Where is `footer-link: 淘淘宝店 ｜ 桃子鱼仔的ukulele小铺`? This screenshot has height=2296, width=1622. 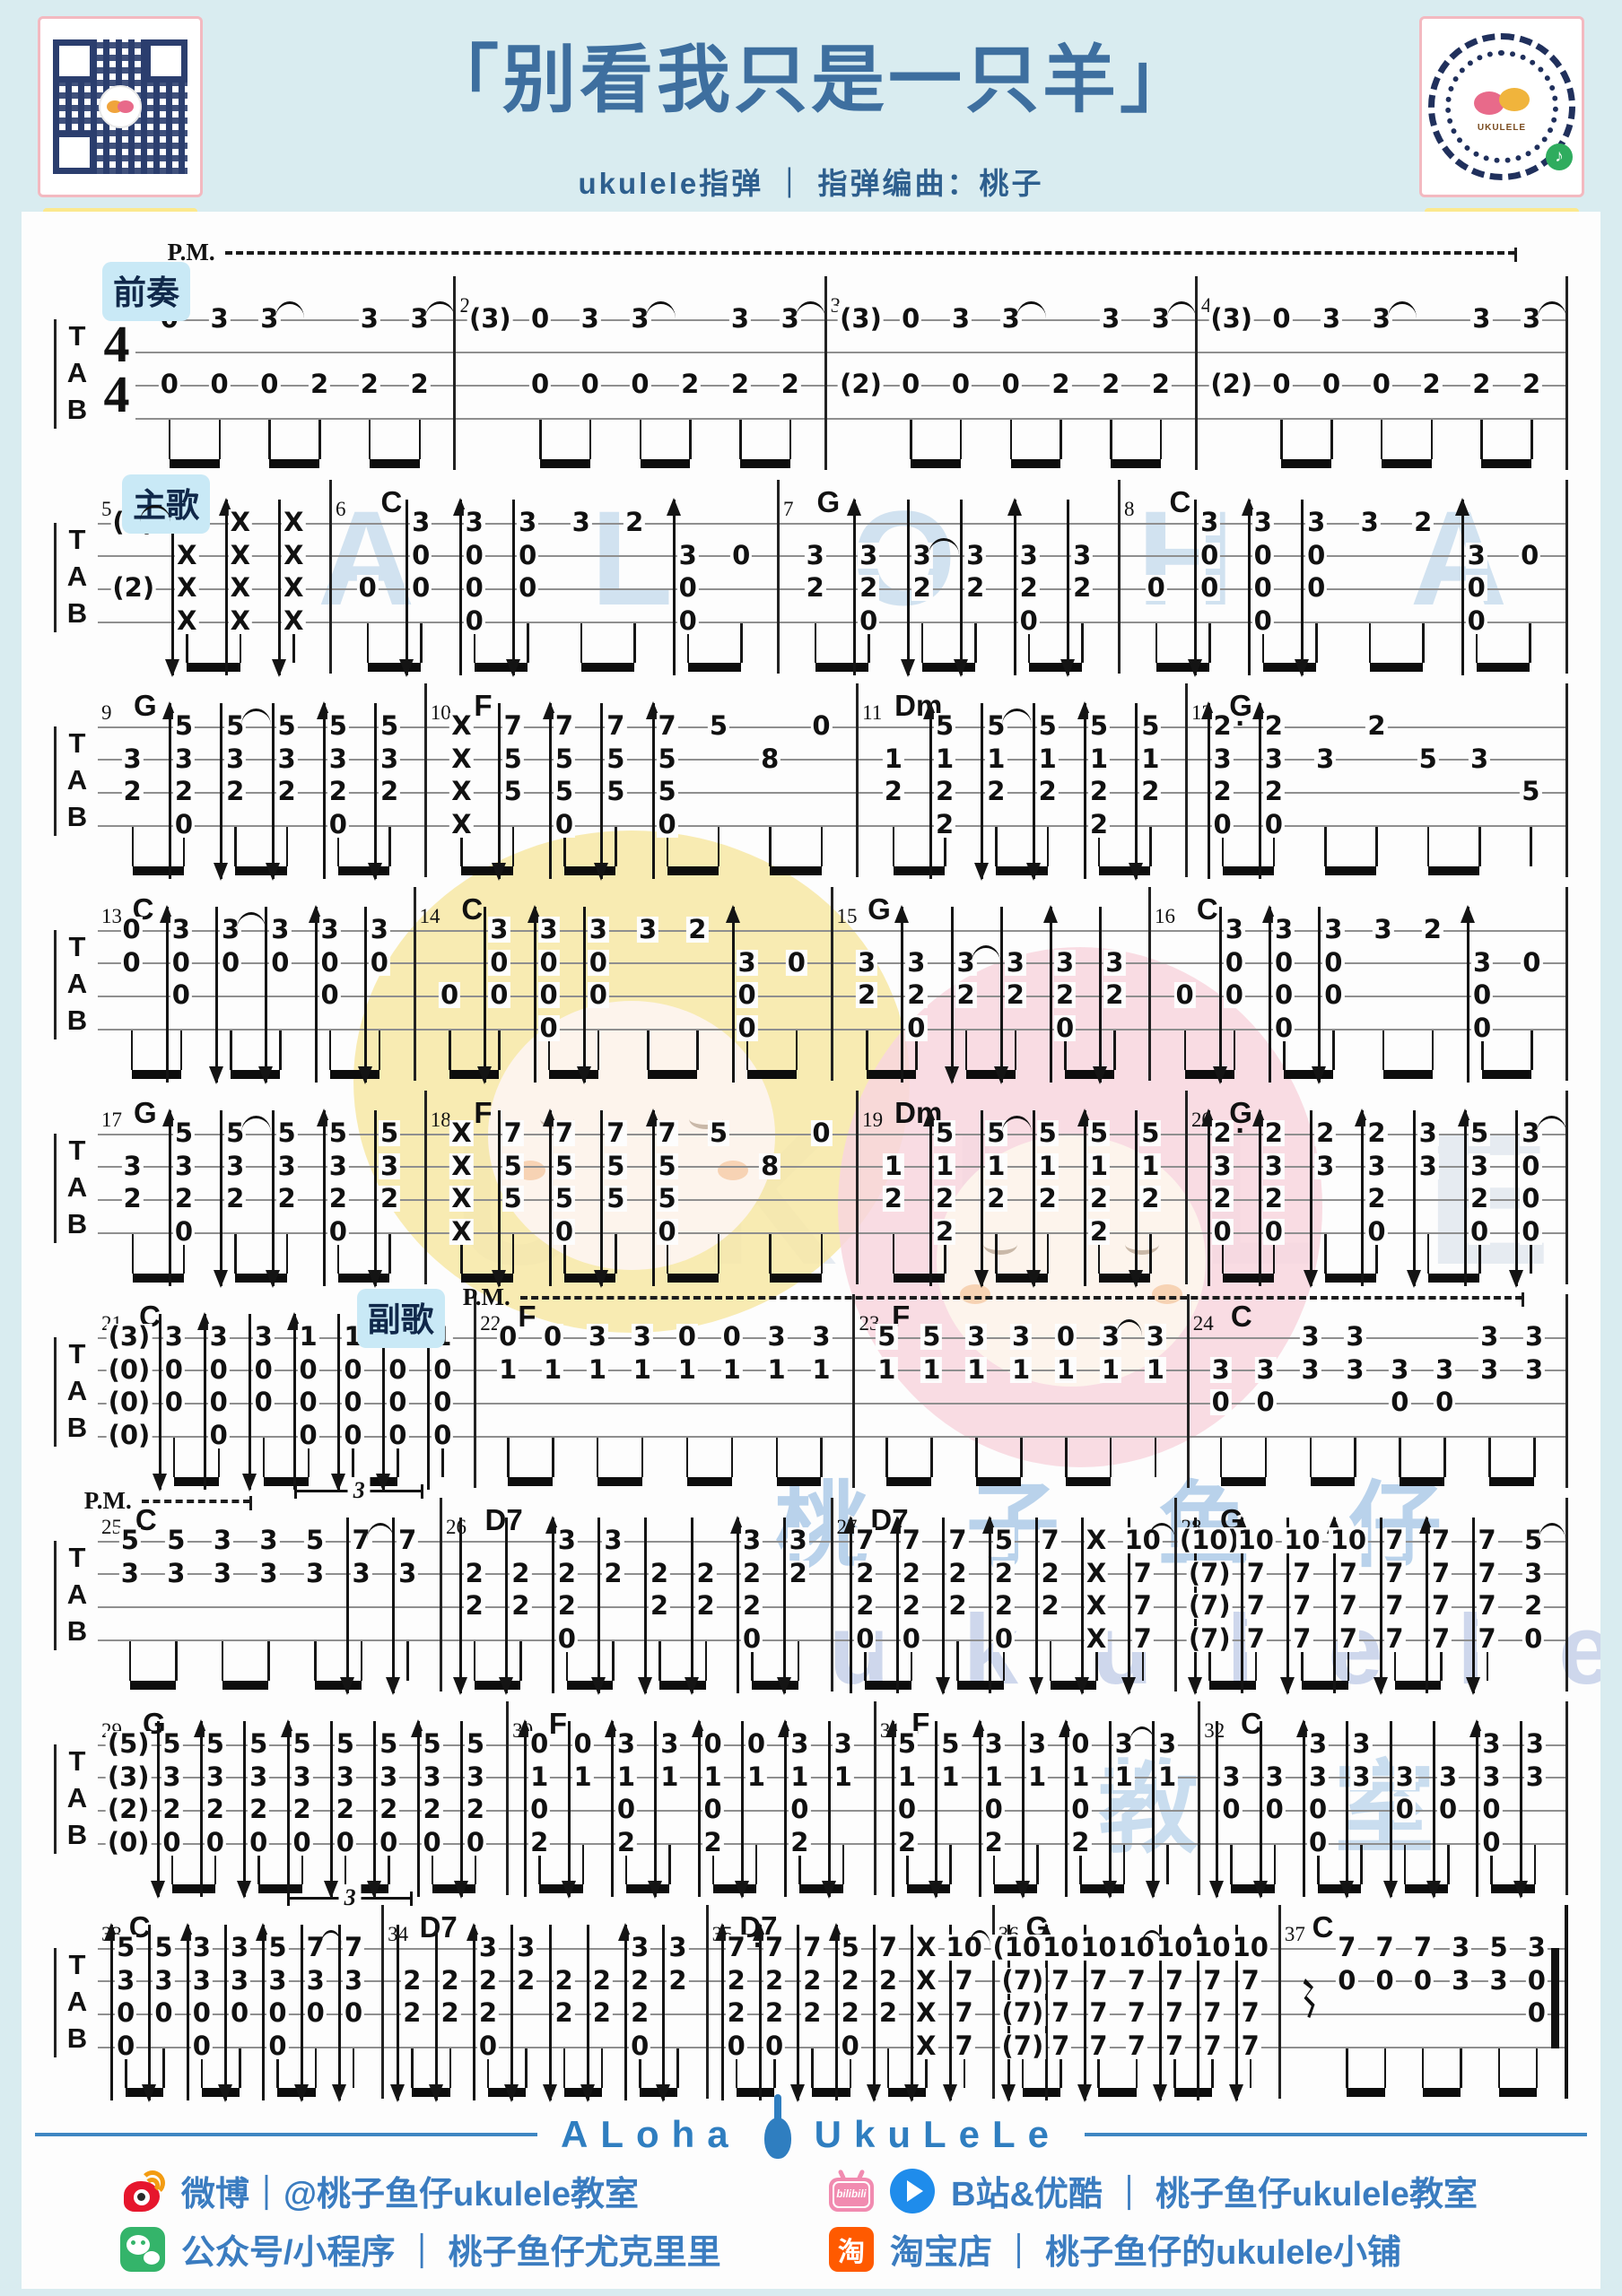 footer-link: 淘淘宝店 ｜ 桃子鱼仔的ukulele小铺 is located at coordinates (1175, 2249).